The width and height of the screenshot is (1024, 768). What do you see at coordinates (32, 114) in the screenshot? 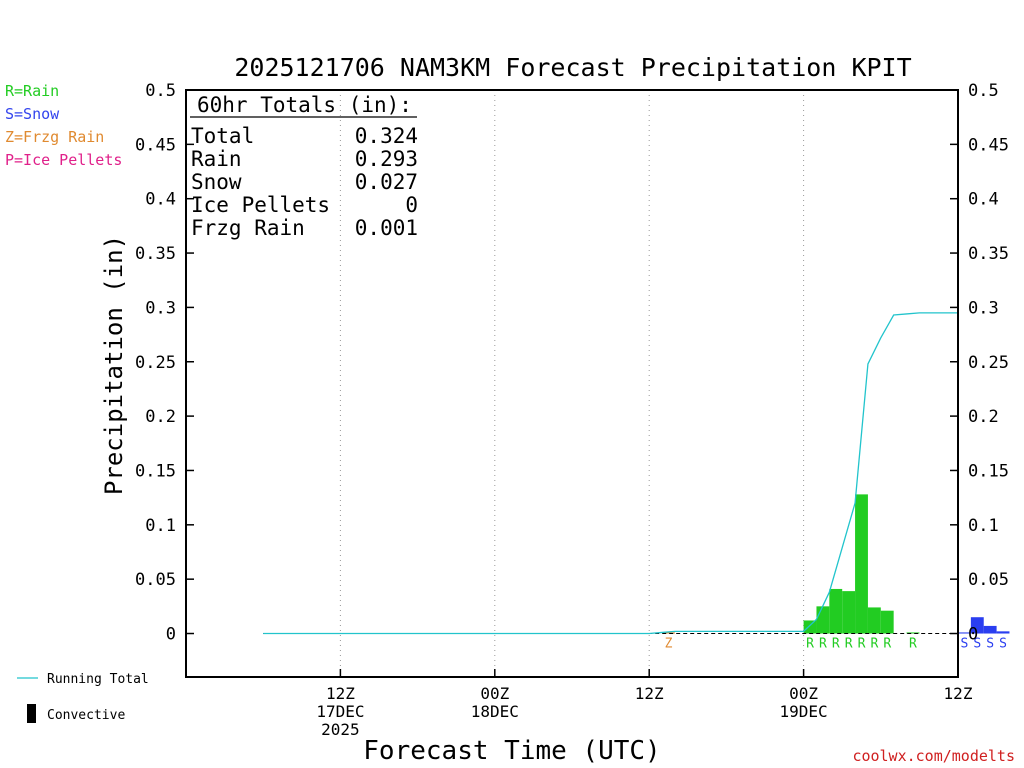
I see `type-legend-item: S=Snow` at bounding box center [32, 114].